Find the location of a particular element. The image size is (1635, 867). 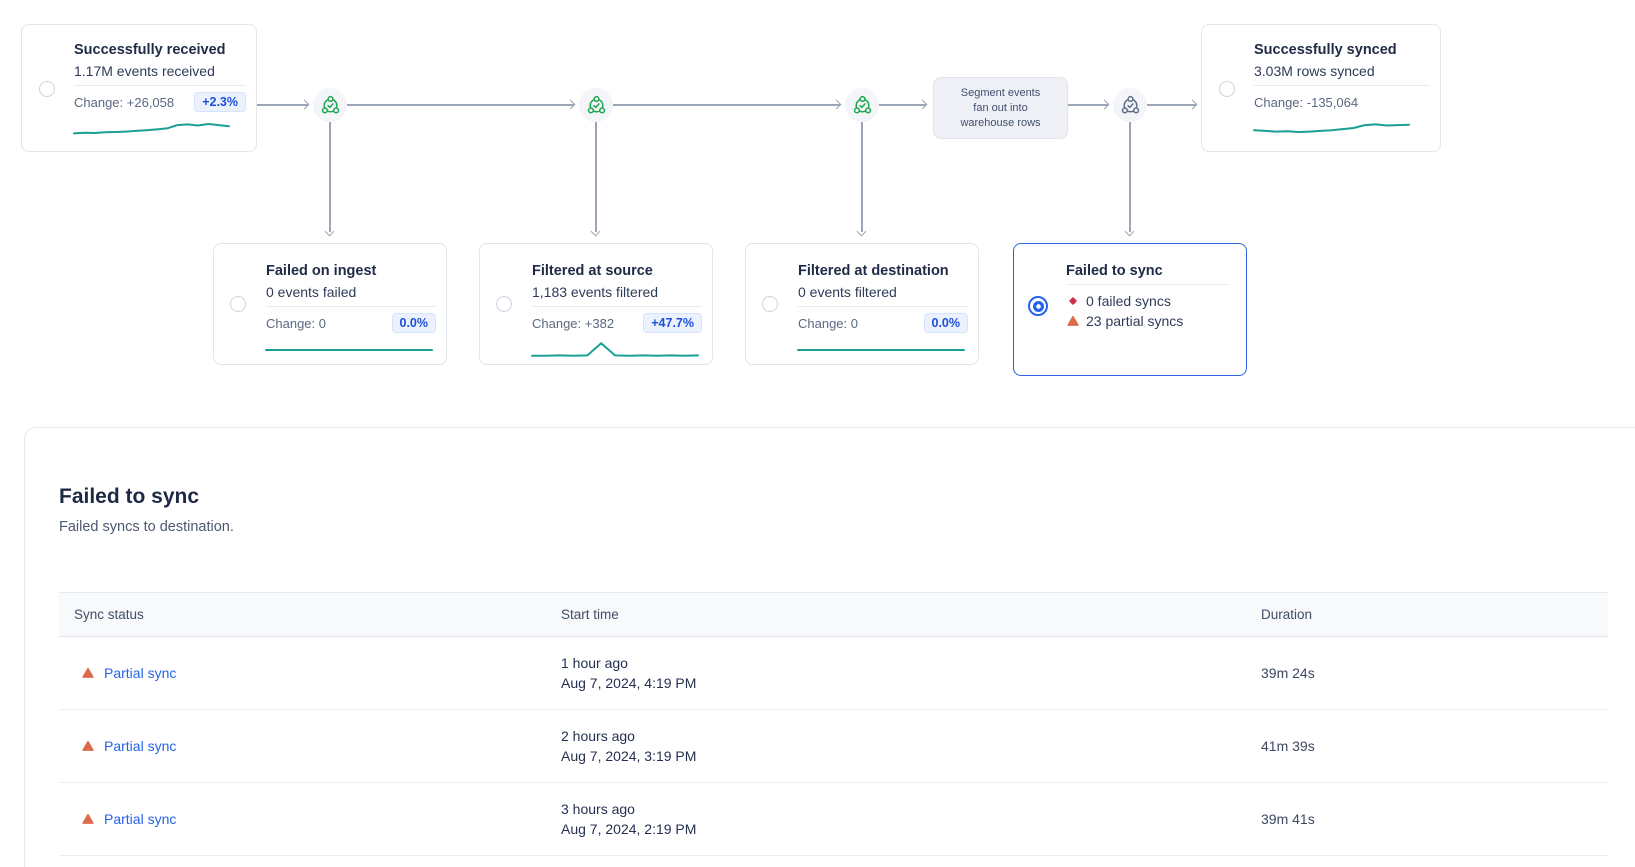

datetime: Aug 7, 2024, 2:19 PM is located at coordinates (629, 829).